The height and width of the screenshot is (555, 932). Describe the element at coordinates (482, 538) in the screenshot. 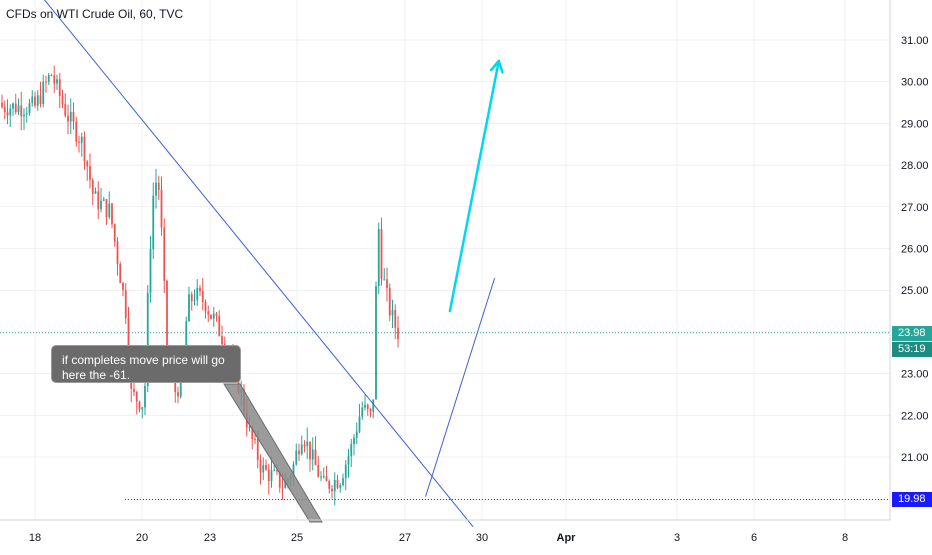

I see `time-tick-label: 30` at that location.